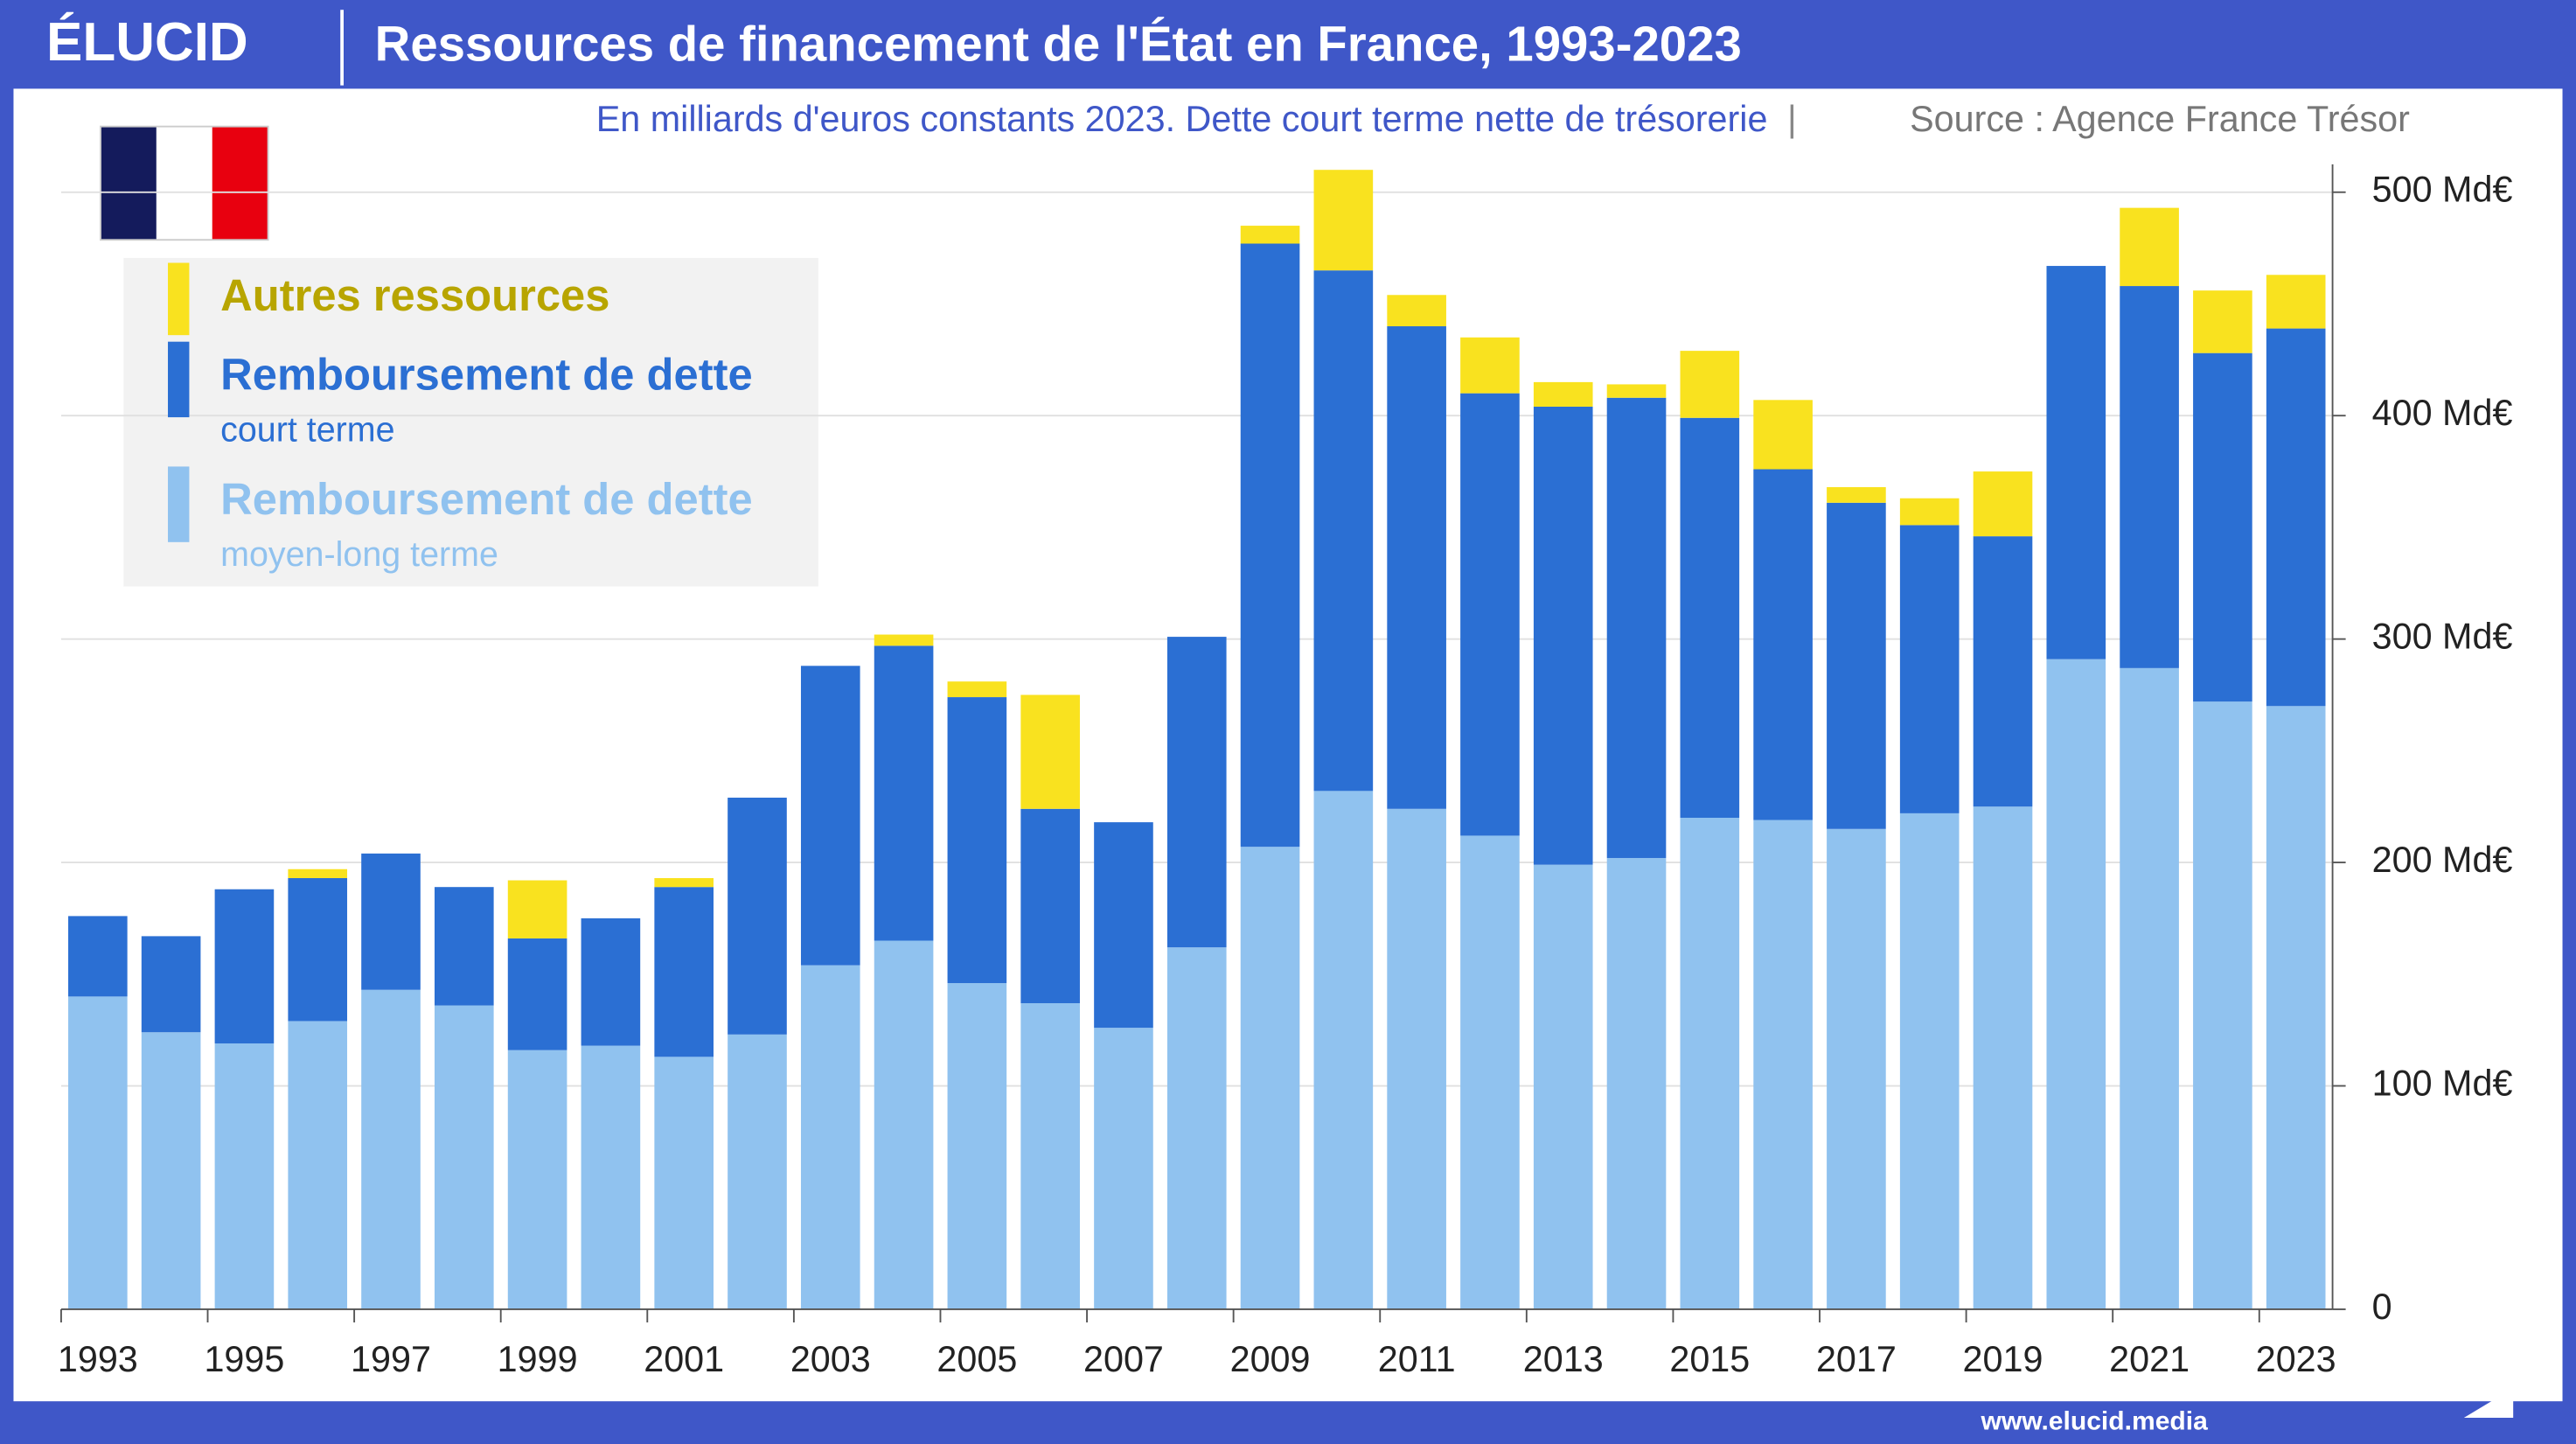 This screenshot has height=1444, width=2576. What do you see at coordinates (1123, 1359) in the screenshot?
I see `x-tick-label: 2007` at bounding box center [1123, 1359].